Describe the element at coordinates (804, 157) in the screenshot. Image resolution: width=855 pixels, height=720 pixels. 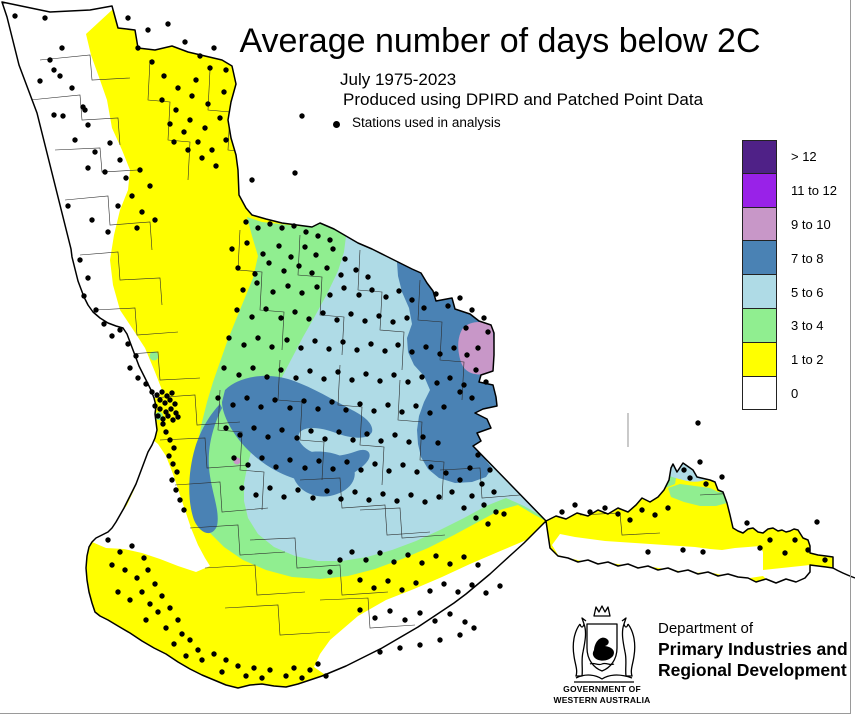
I see `legend-label: > 12` at that location.